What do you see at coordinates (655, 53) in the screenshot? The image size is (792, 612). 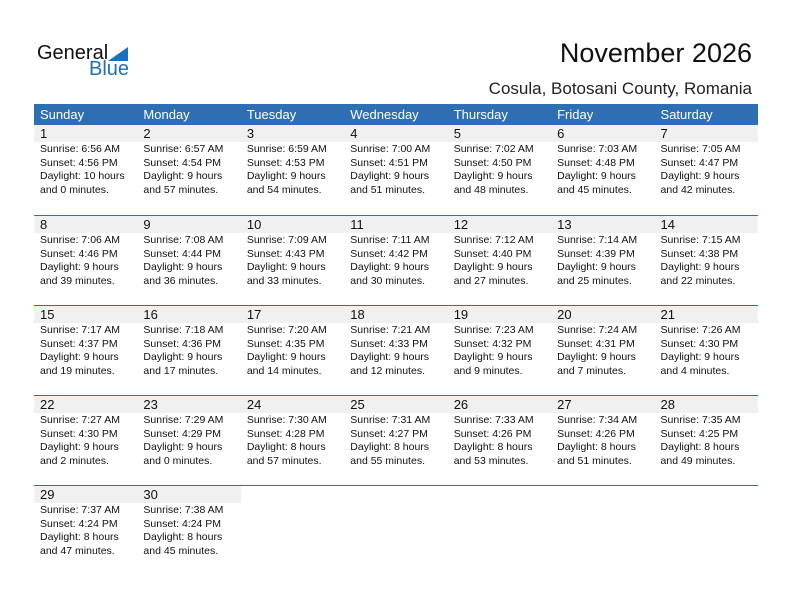 I see `page-title: November 2026` at bounding box center [655, 53].